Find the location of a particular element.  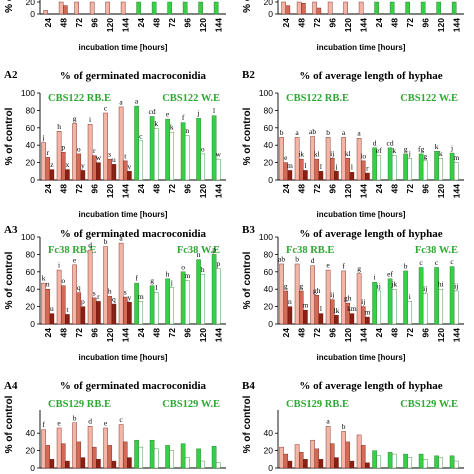

panel-b2-bar-label: ik is located at coordinates (301, 154).